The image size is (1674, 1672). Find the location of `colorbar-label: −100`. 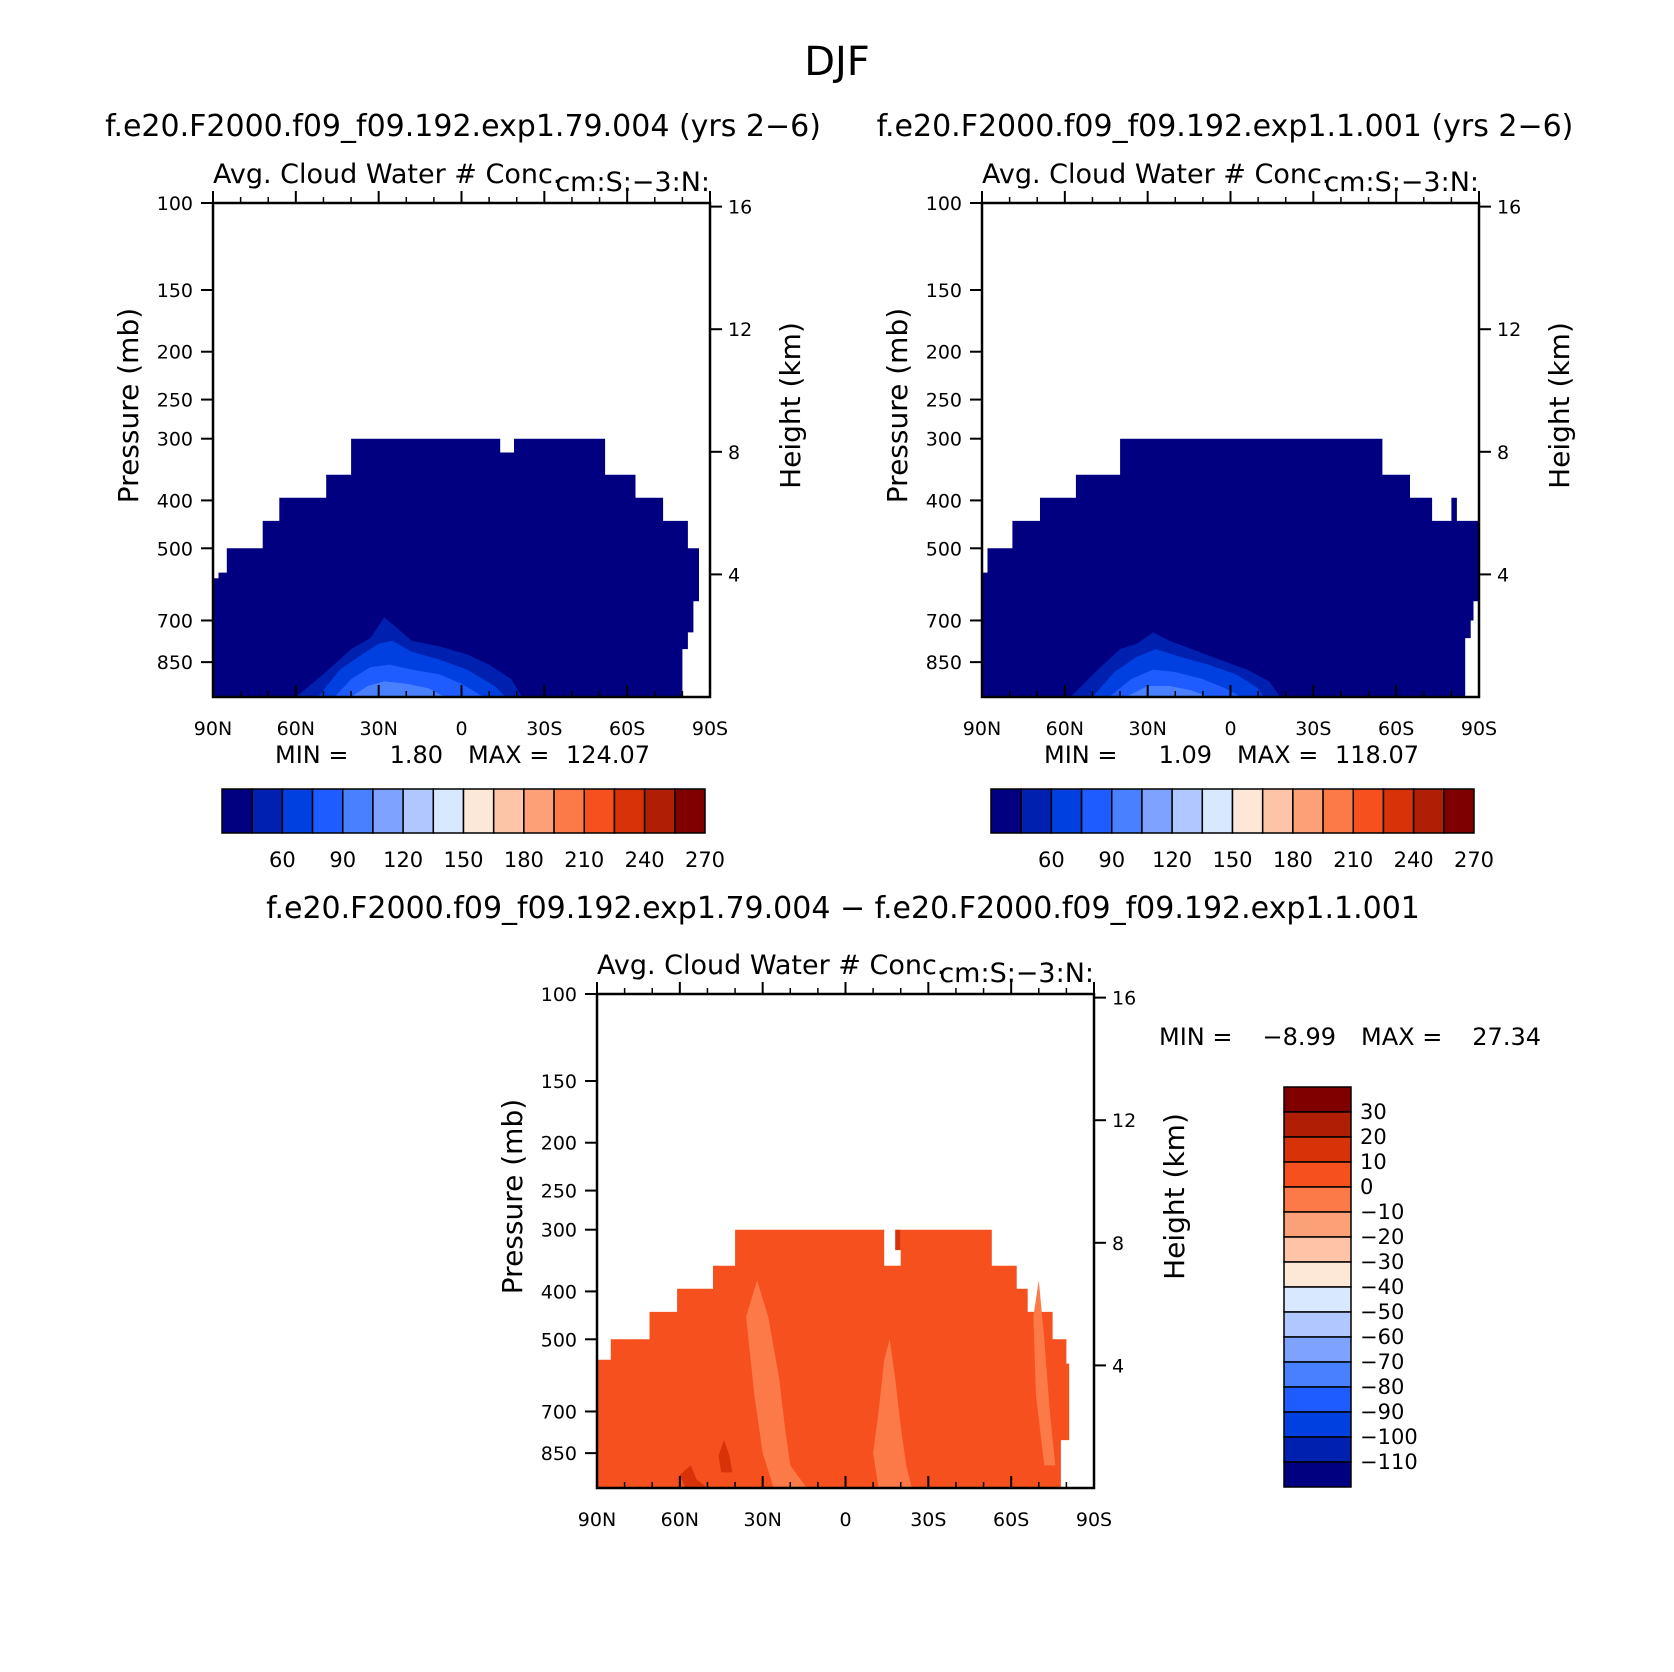

colorbar-label: −100 is located at coordinates (1389, 1437).